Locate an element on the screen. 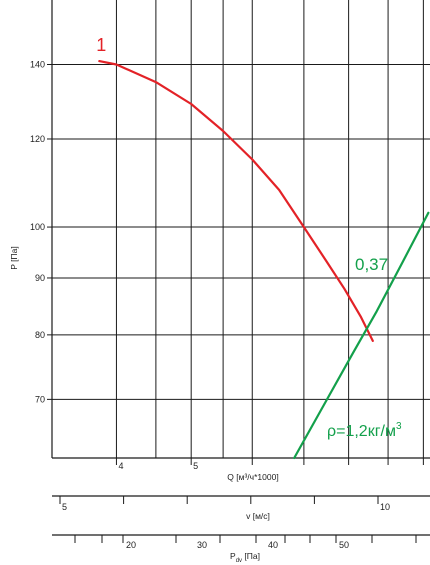 The width and height of the screenshot is (430, 565). y-tick-label: 70 is located at coordinates (40, 399).